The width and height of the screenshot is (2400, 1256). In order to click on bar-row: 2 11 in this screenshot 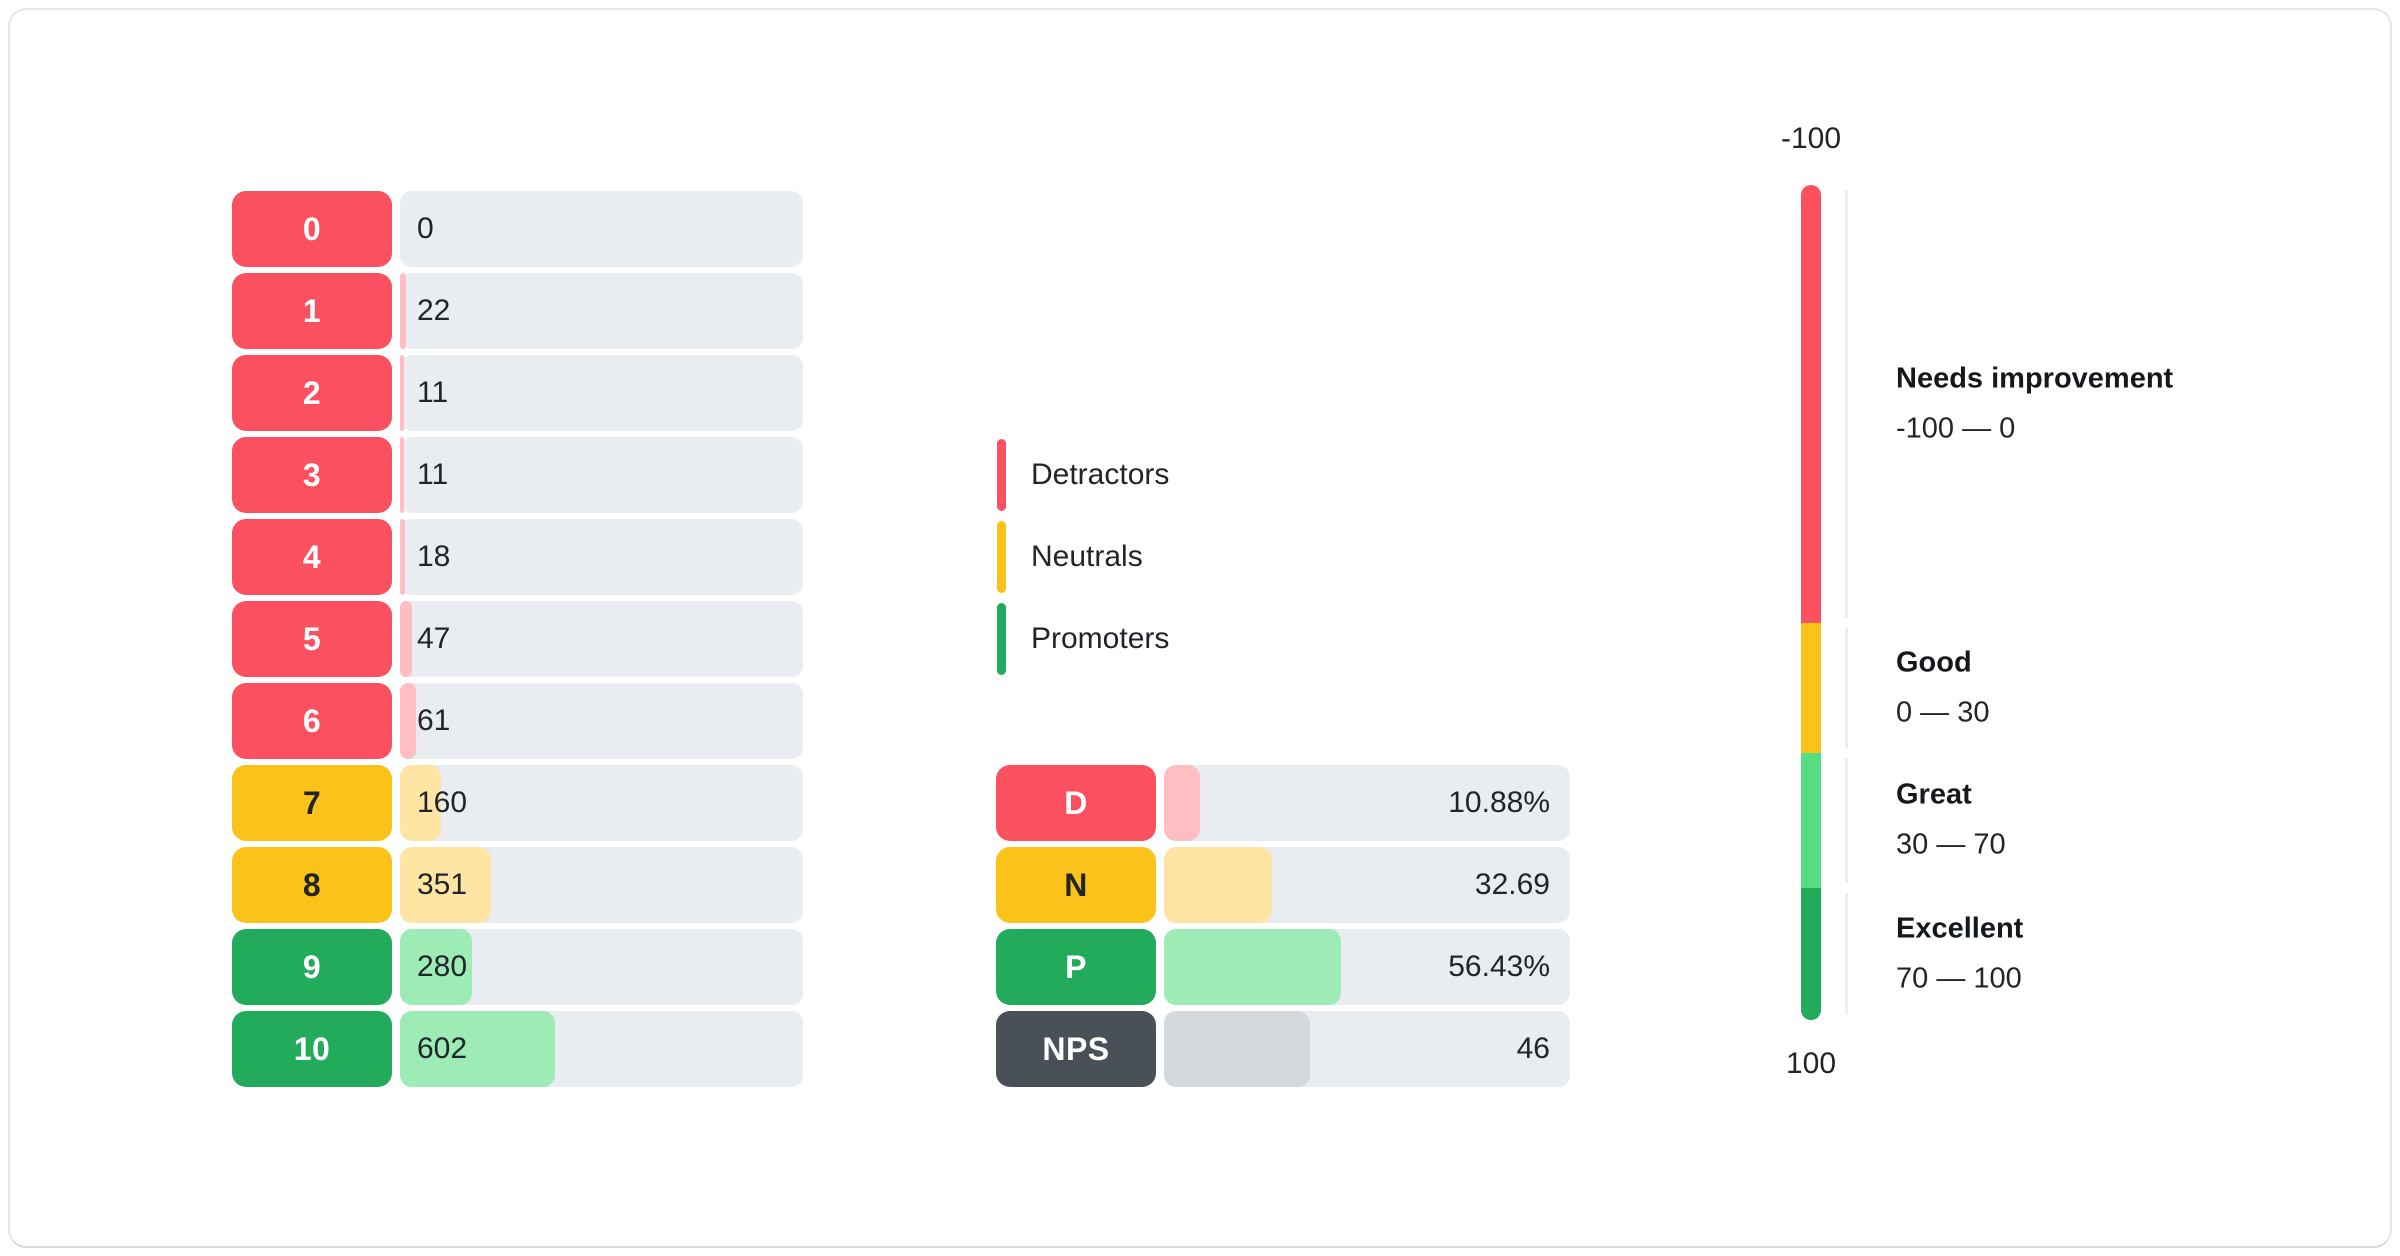, I will do `click(517, 393)`.